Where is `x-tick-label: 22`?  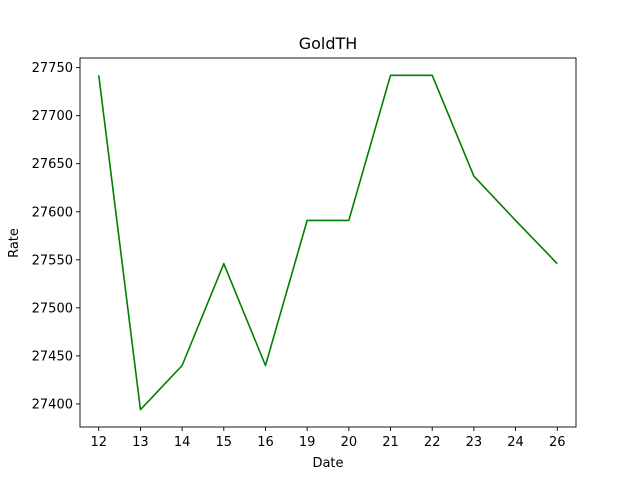
x-tick-label: 22 is located at coordinates (432, 442).